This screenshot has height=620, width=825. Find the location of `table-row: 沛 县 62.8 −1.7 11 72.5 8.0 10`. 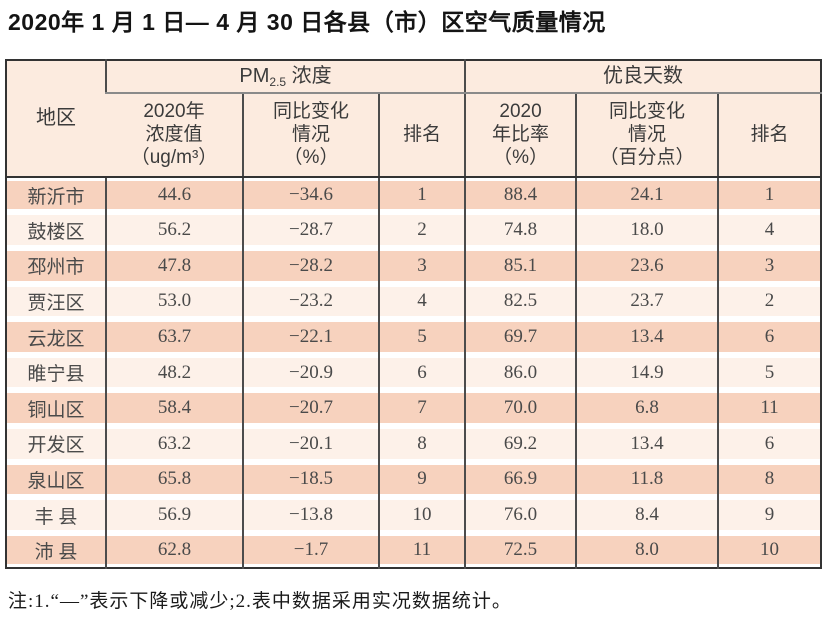

table-row: 沛 县 62.8 −1.7 11 72.5 8.0 10 is located at coordinates (414, 550).